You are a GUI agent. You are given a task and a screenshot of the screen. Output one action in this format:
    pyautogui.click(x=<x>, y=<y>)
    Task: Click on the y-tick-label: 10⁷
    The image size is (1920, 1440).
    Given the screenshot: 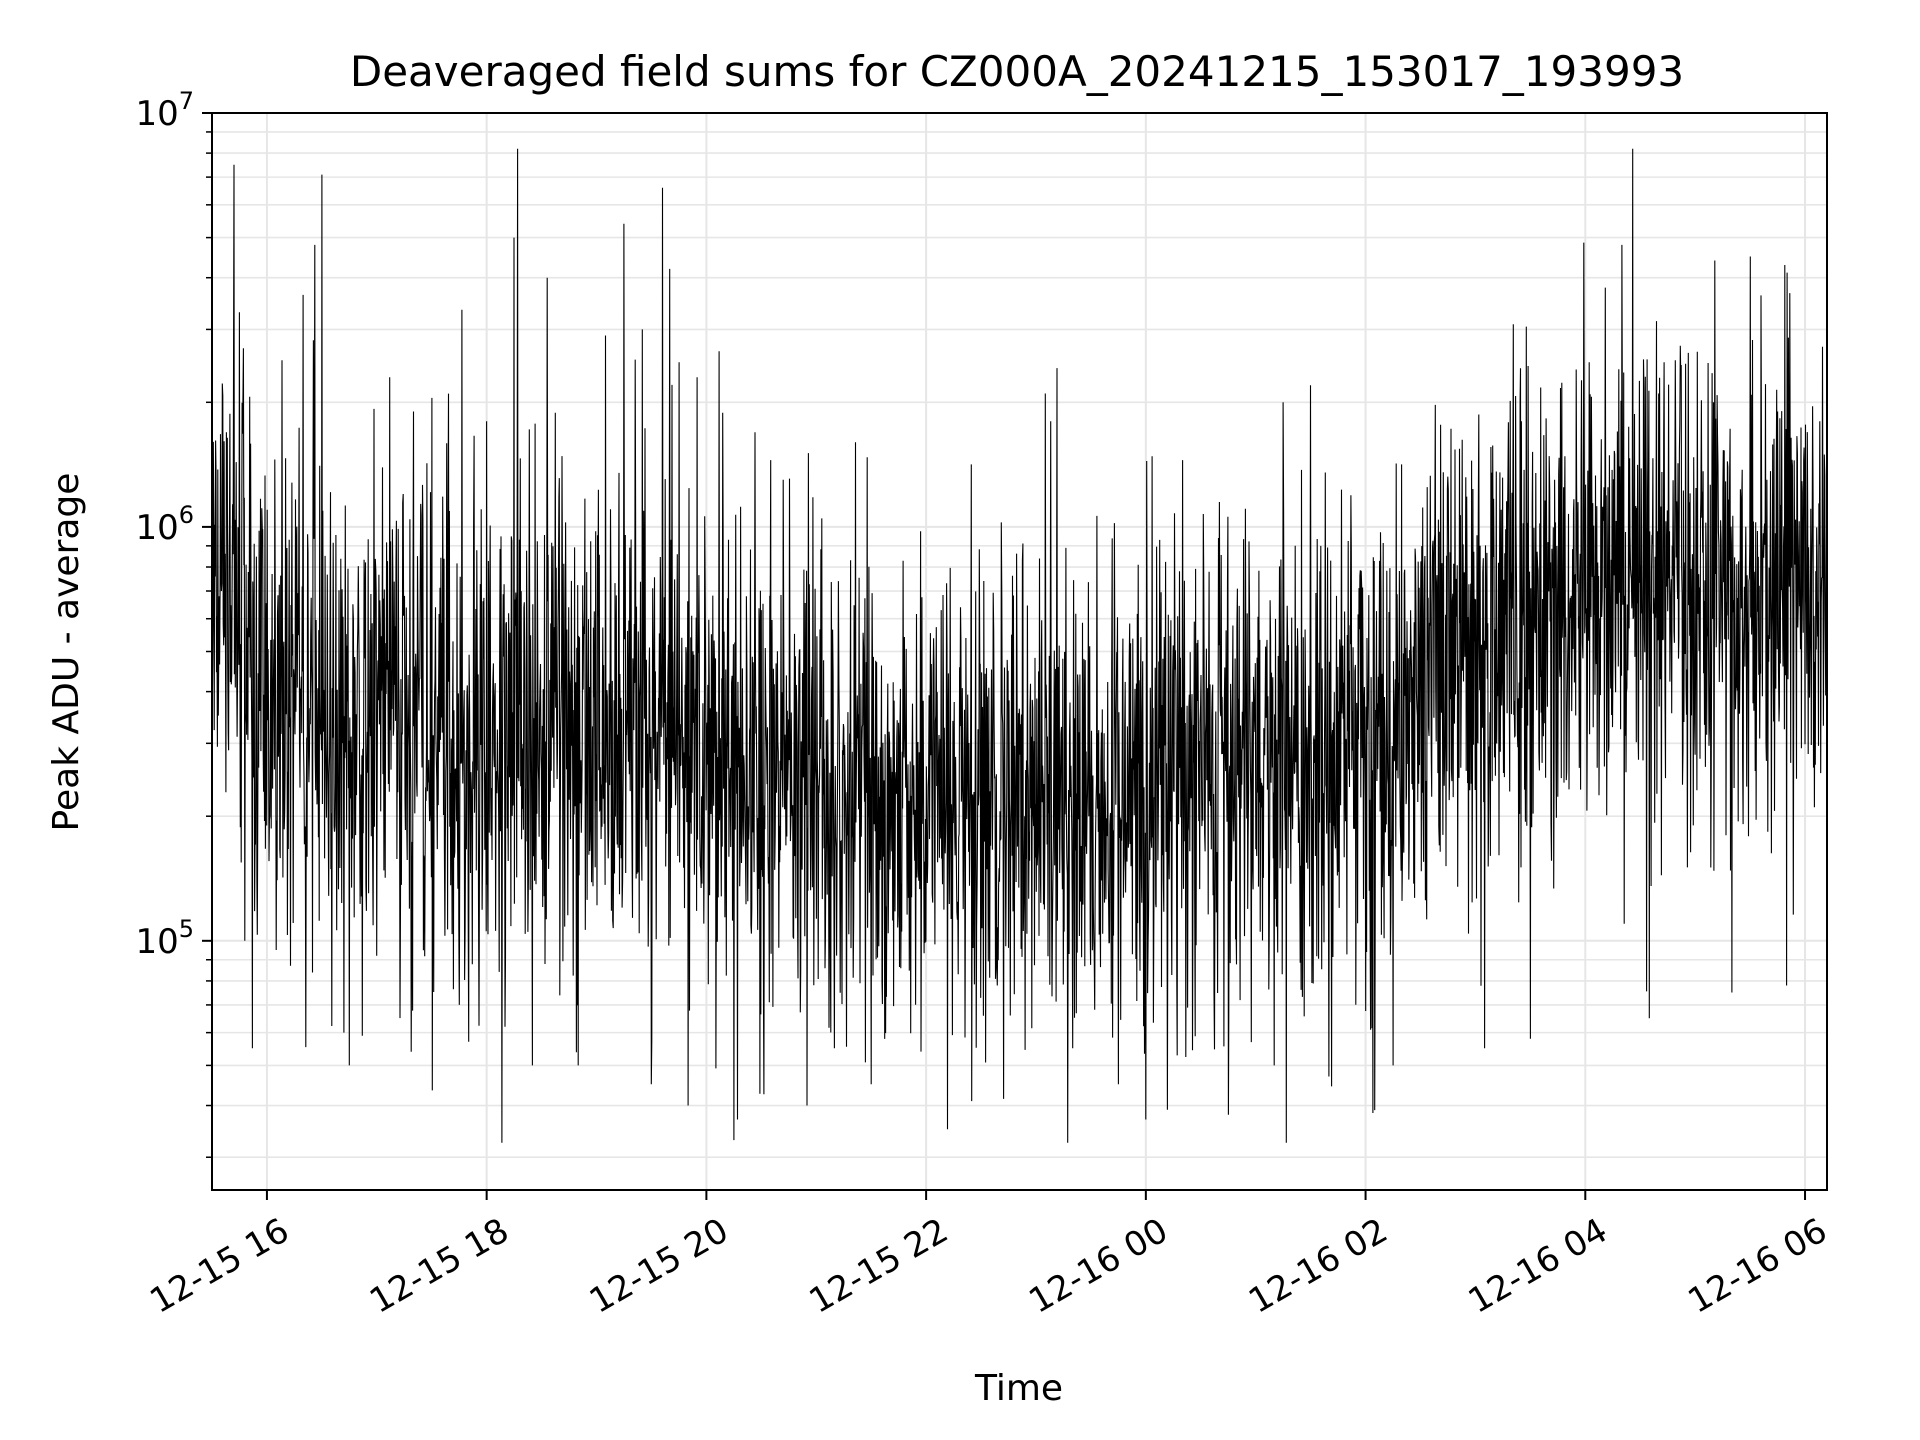 What is the action you would take?
    pyautogui.click(x=164, y=110)
    